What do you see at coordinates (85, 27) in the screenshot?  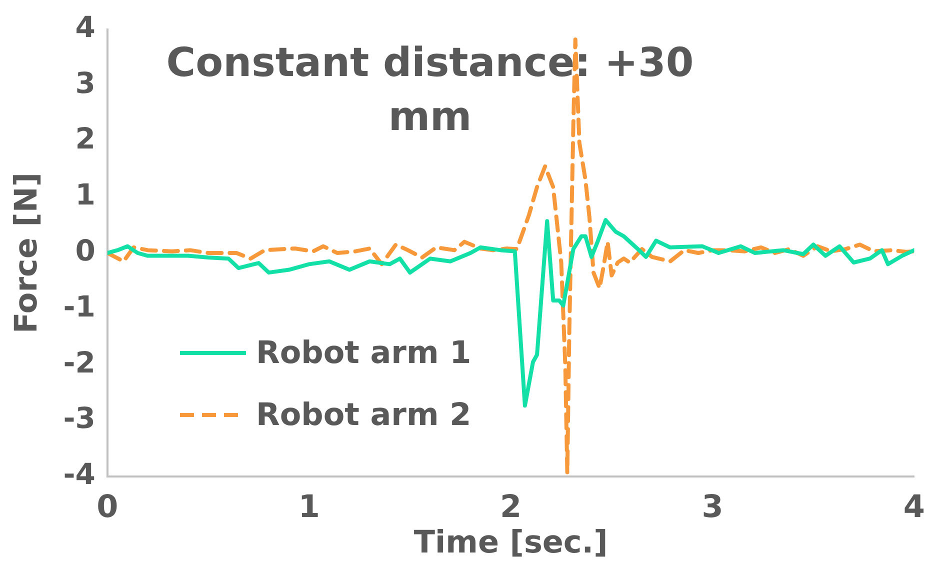 I see `y-tick-label: 4` at bounding box center [85, 27].